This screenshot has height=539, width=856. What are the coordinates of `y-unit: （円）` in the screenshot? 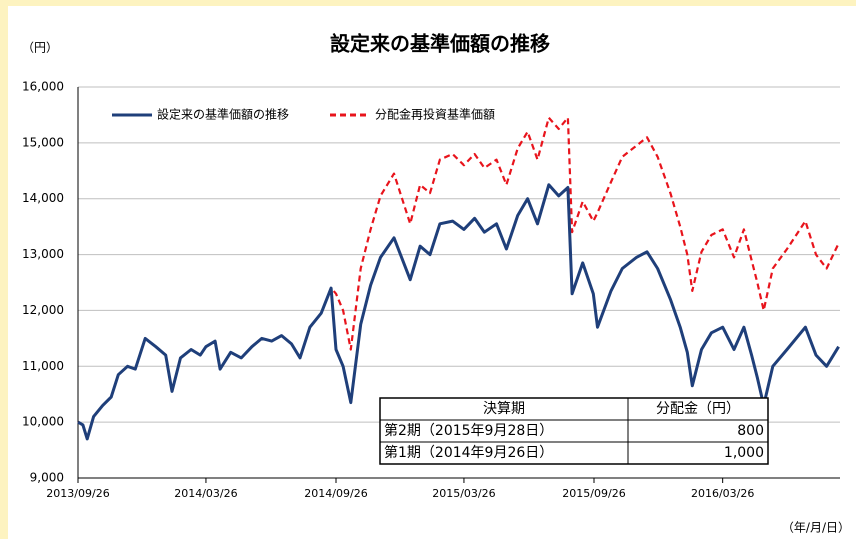 It's located at (40, 48).